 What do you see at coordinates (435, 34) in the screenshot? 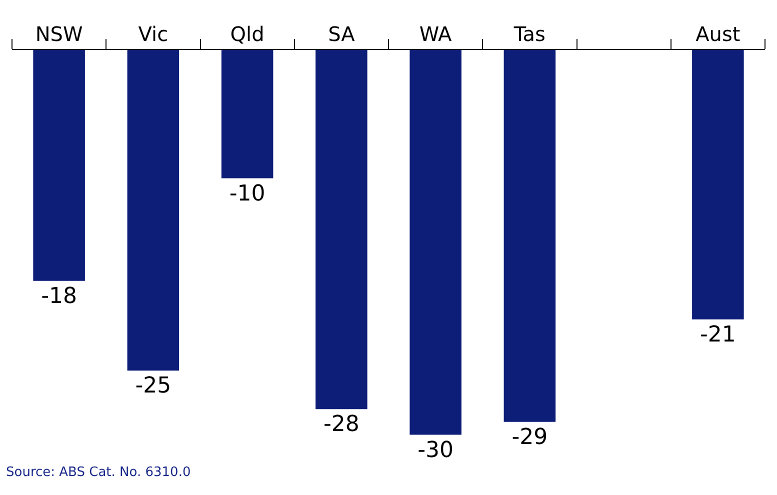
I see `x-tick-label: WA` at bounding box center [435, 34].